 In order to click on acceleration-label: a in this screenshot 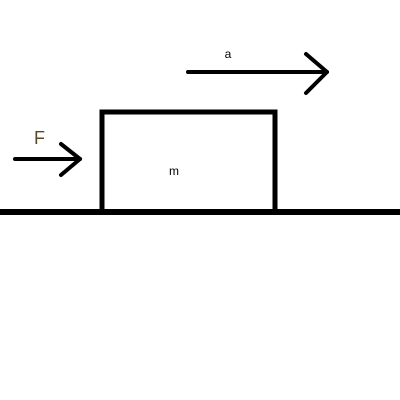, I will do `click(228, 54)`.